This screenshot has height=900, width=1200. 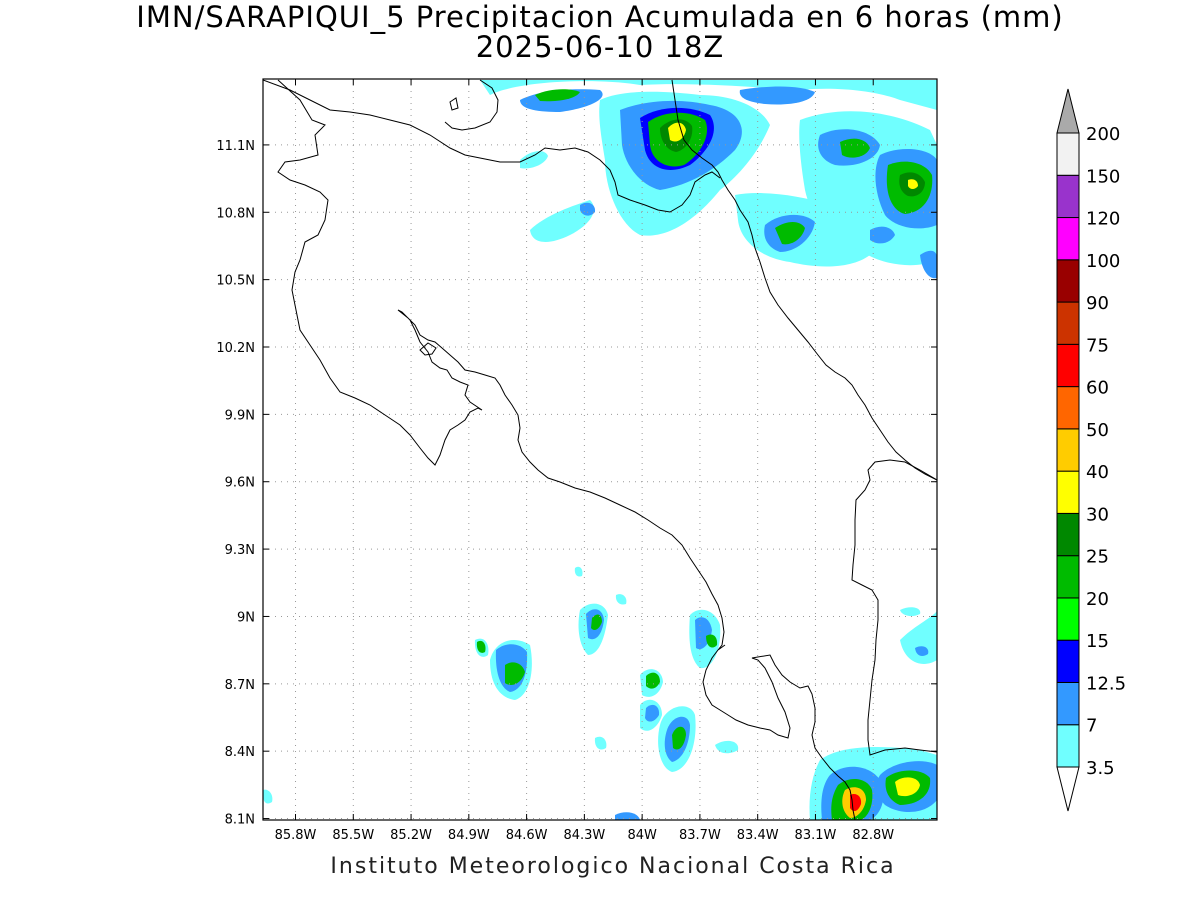 What do you see at coordinates (1103, 219) in the screenshot?
I see `colorbar-label: 120` at bounding box center [1103, 219].